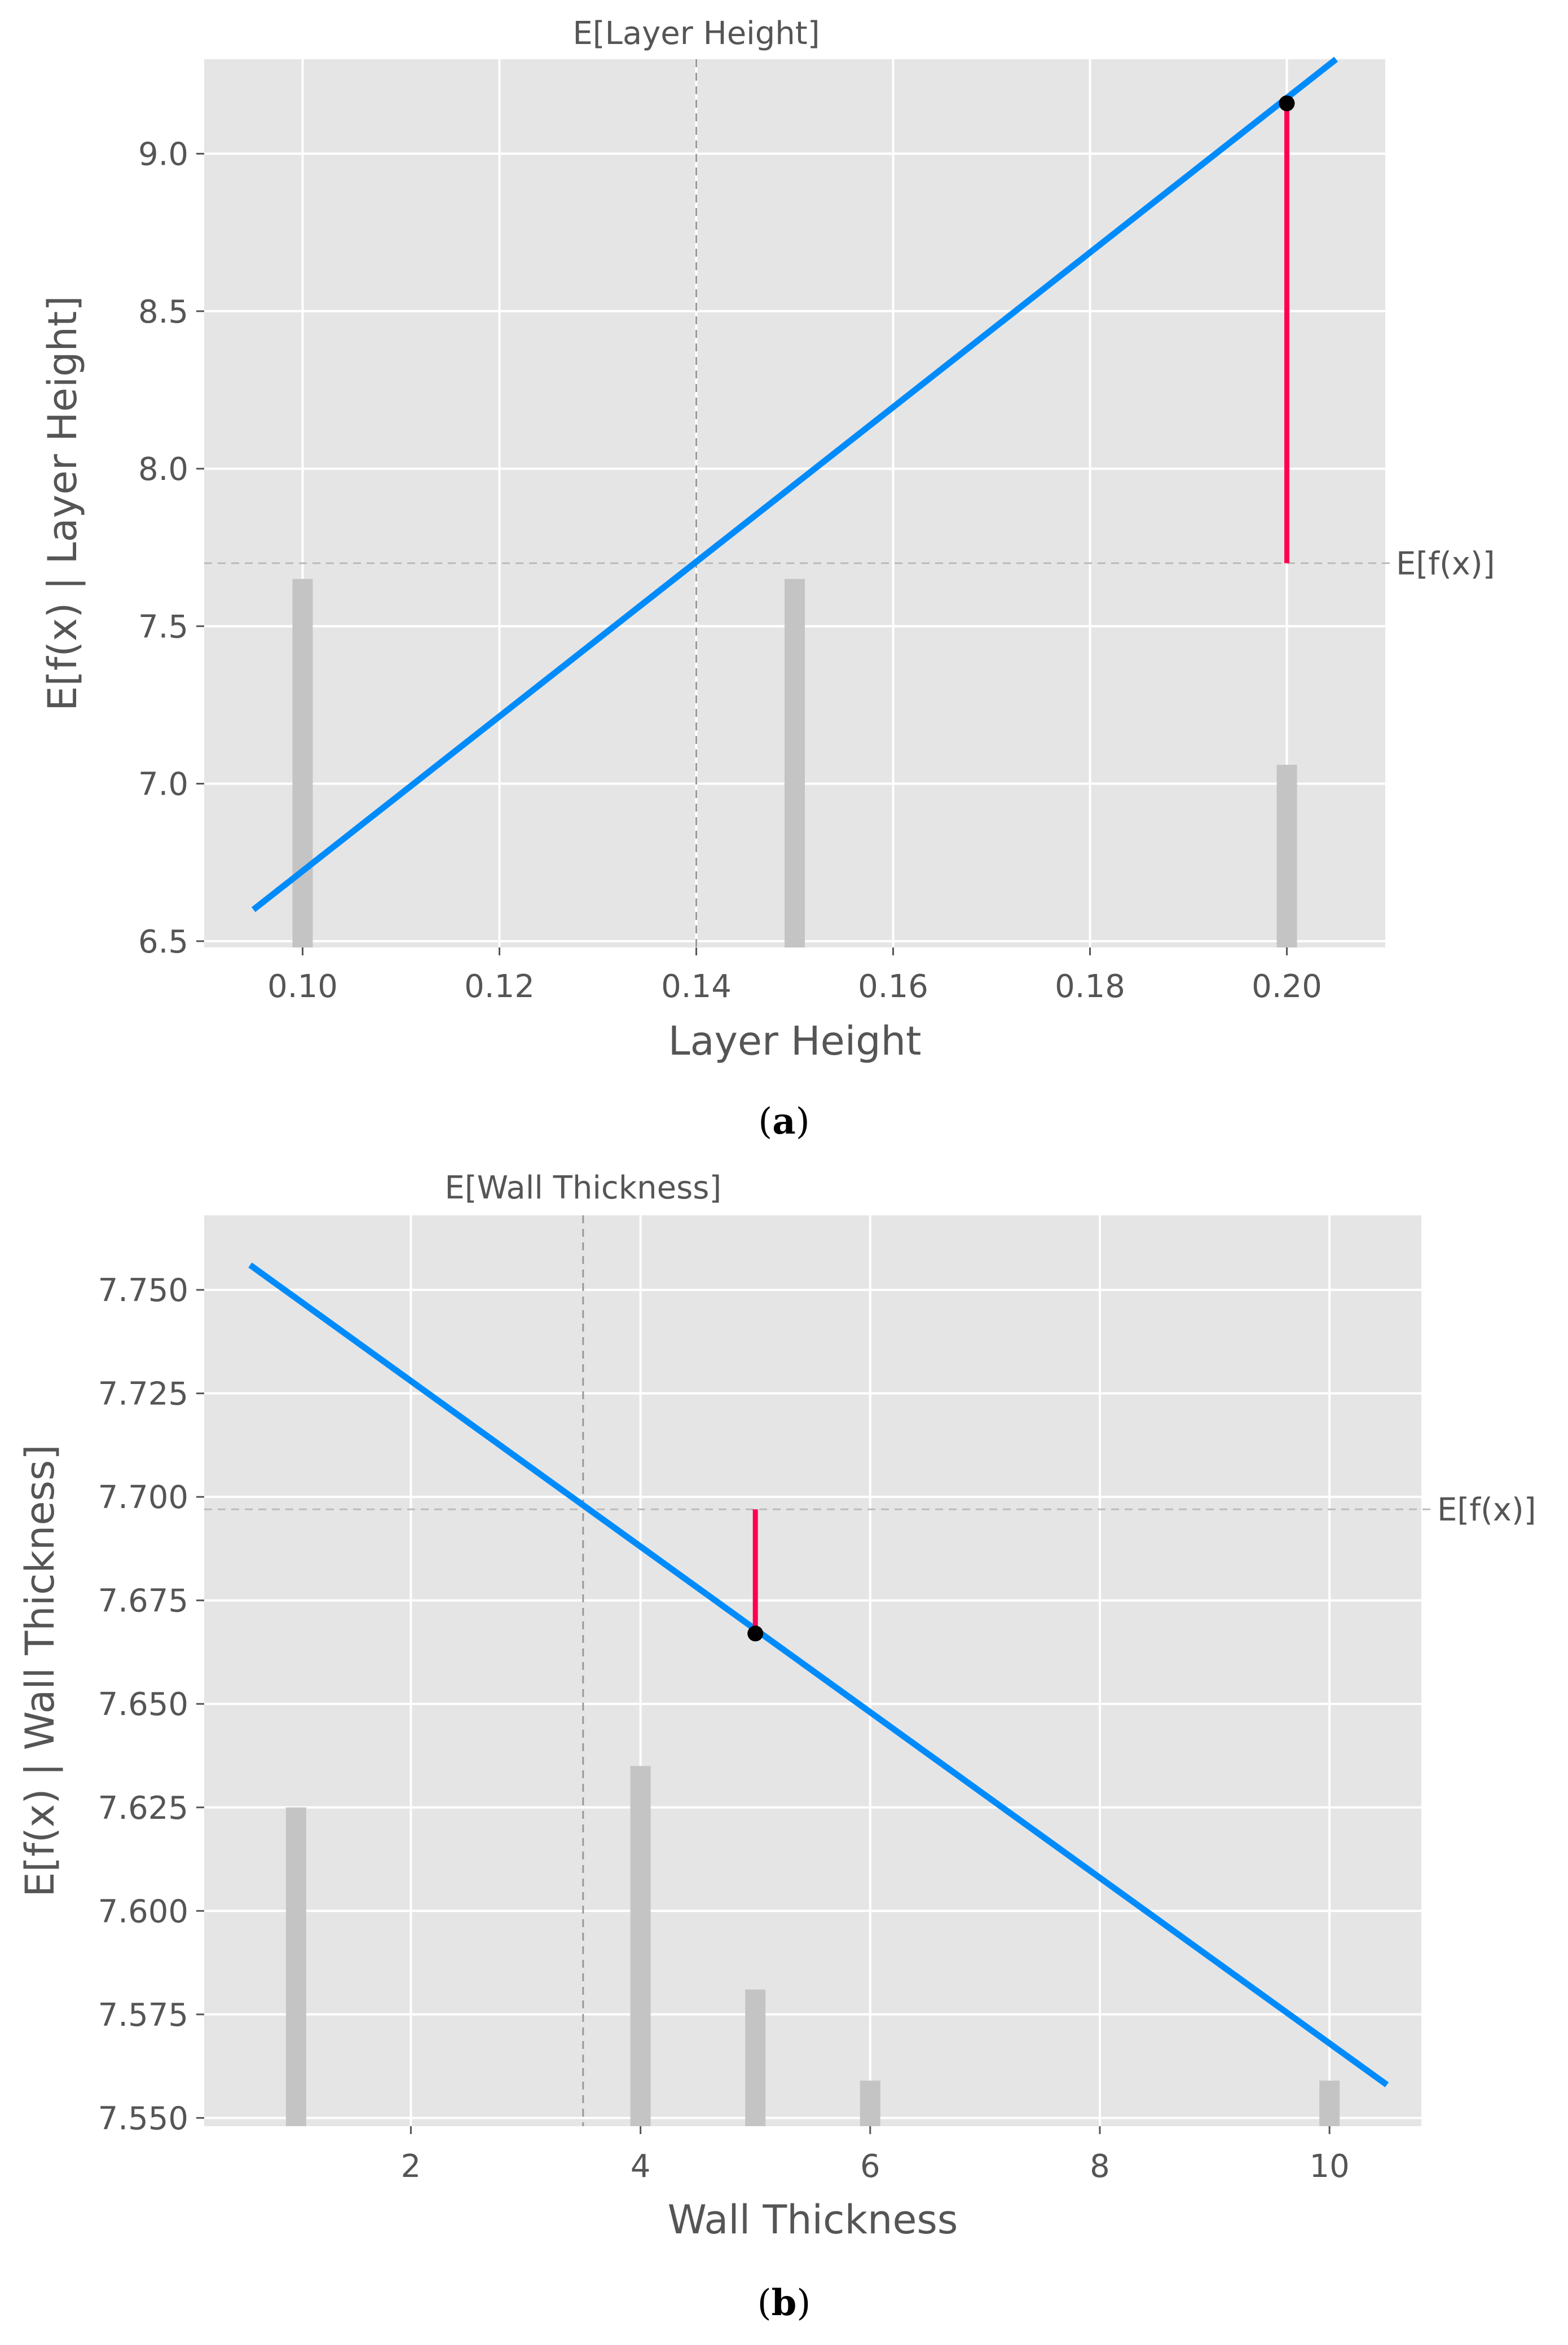  Describe the element at coordinates (1100, 2166) in the screenshot. I see `x-tick-label: 8` at that location.